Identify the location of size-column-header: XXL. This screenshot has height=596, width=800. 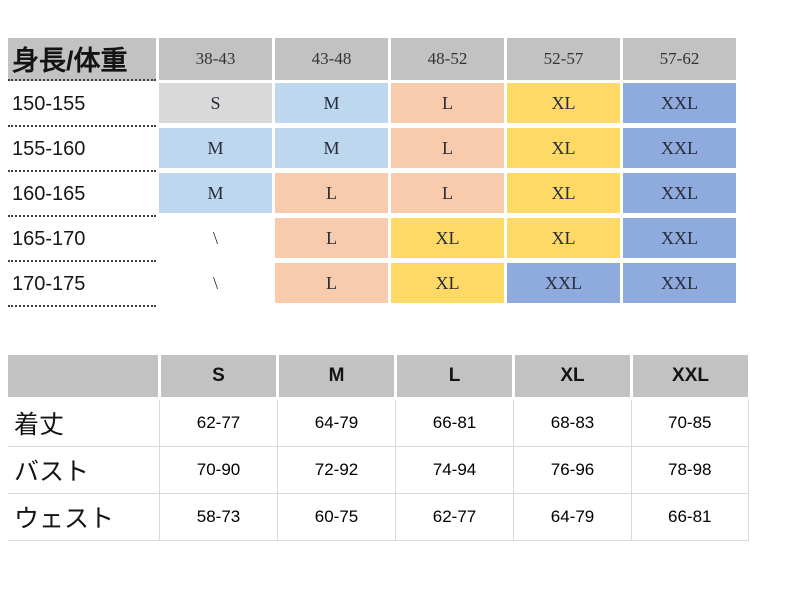
(689, 377).